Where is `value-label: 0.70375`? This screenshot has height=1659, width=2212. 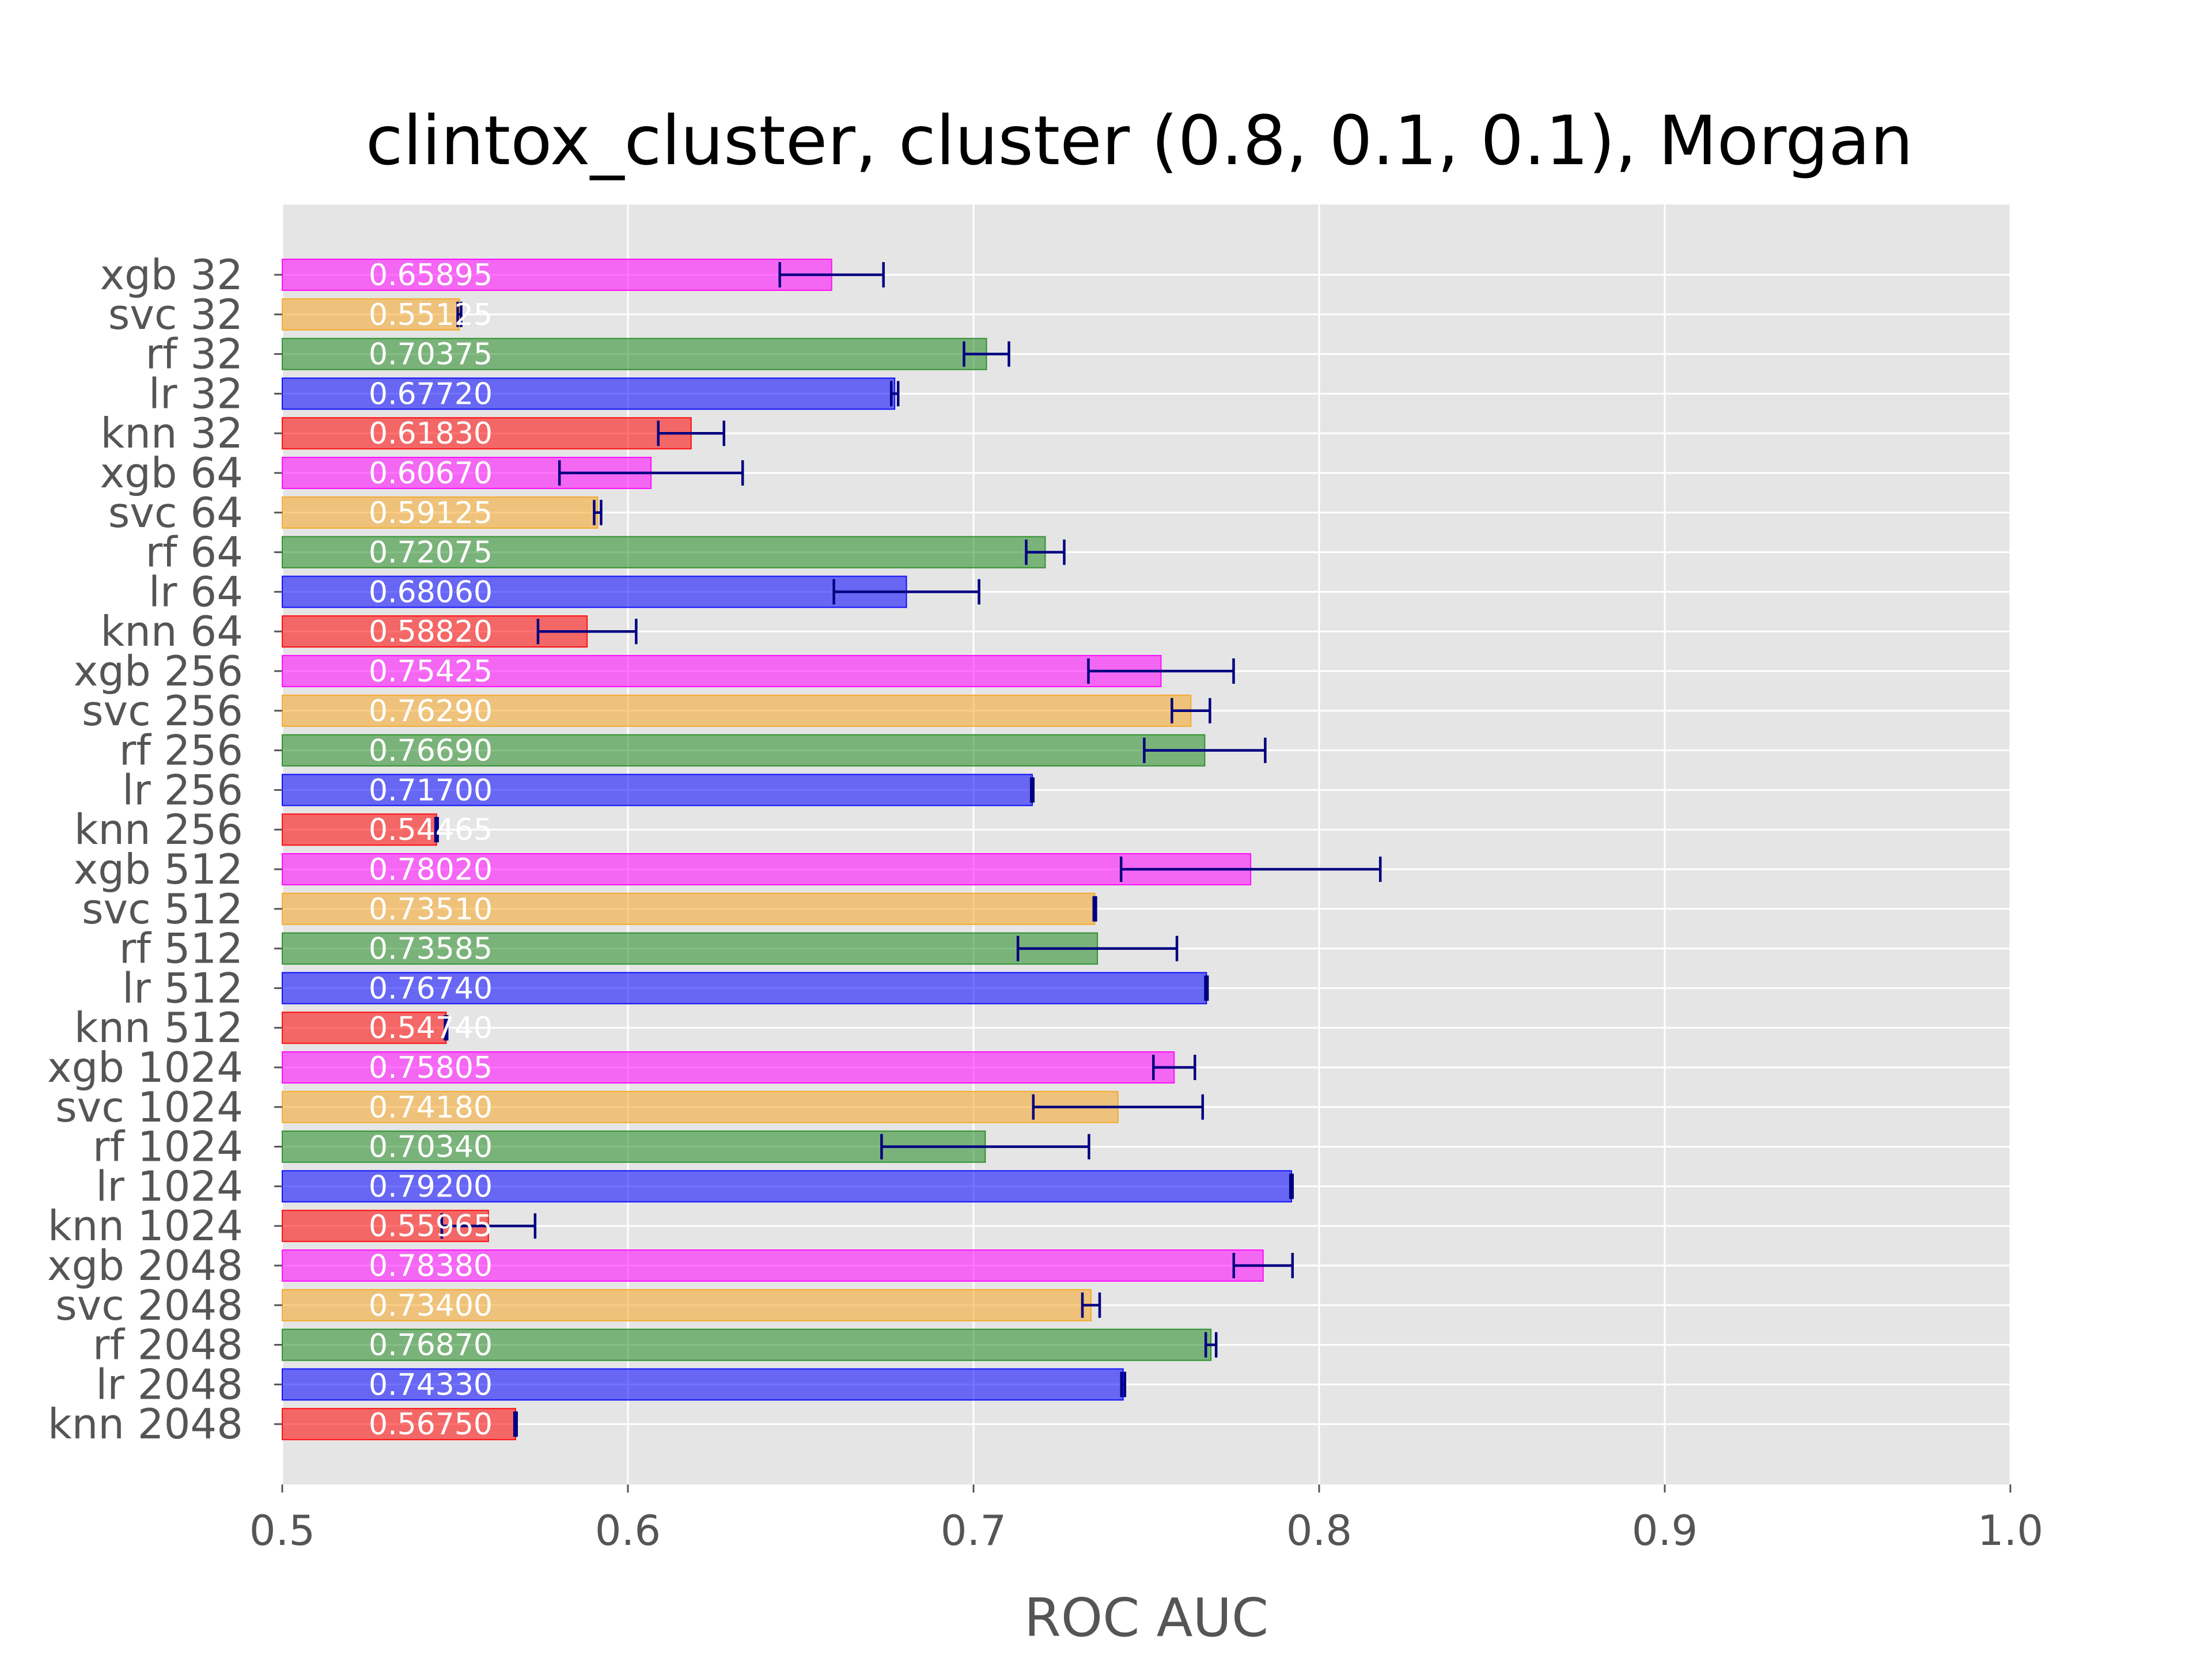 value-label: 0.70375 is located at coordinates (431, 355).